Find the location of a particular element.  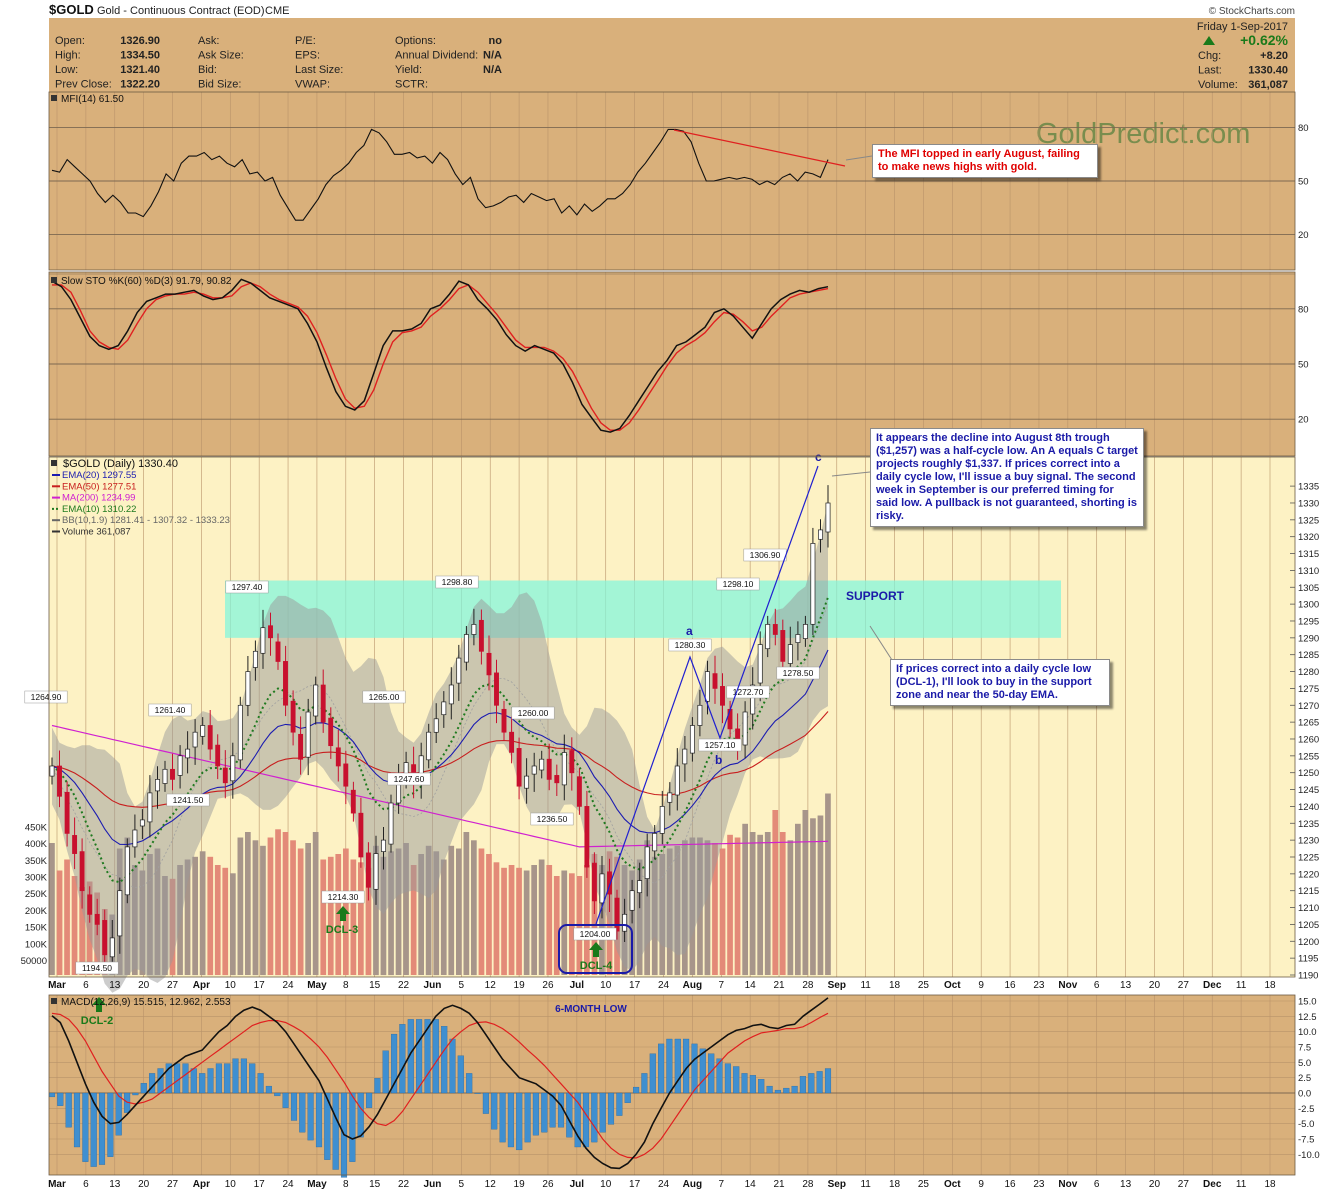

header-field-label: Ask: is located at coordinates (208, 41).